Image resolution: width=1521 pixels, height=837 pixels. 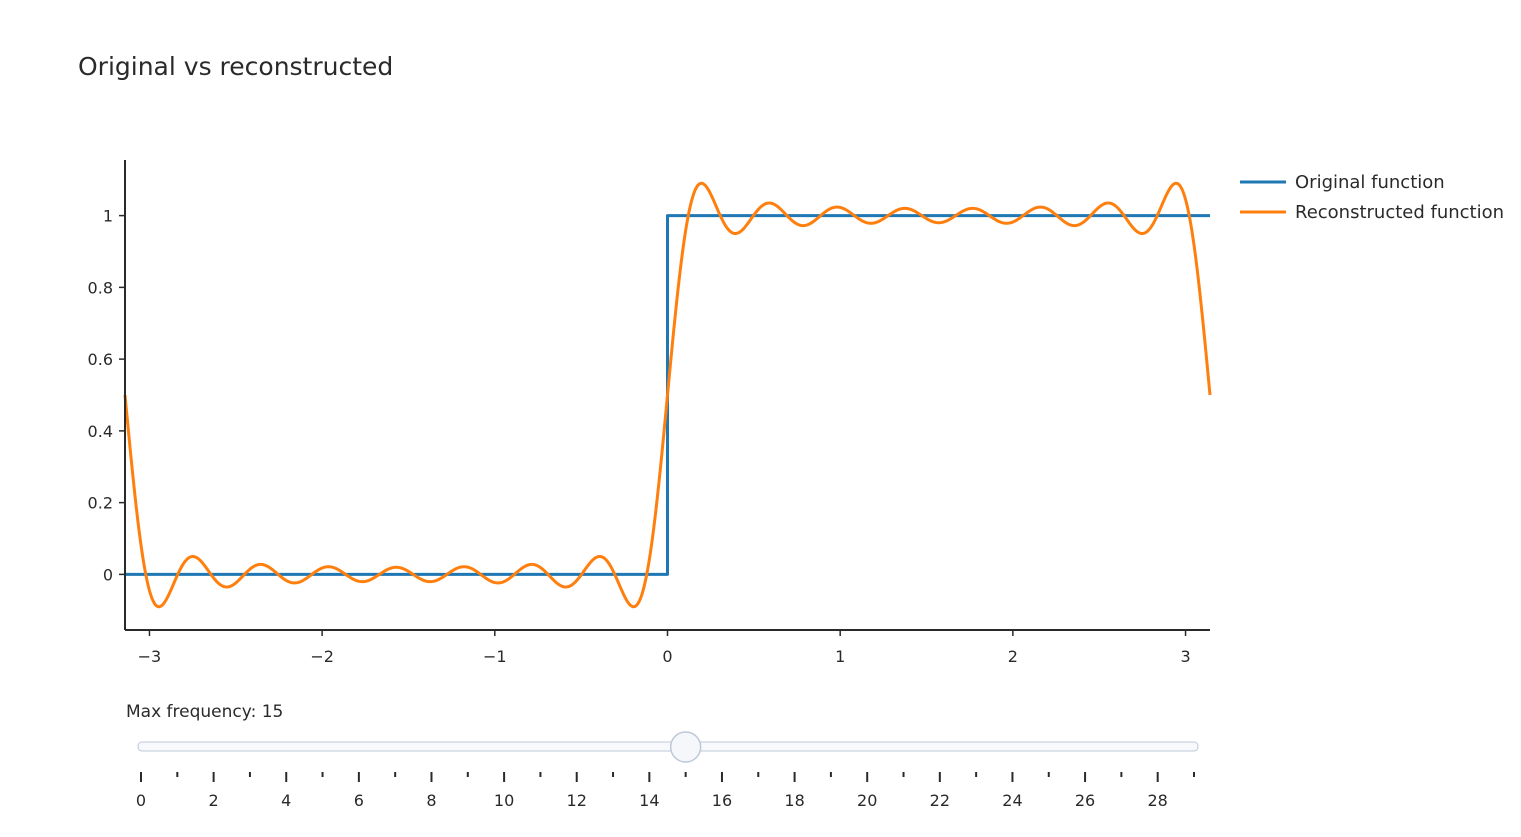 I want to click on legend: Original function Reconstructed function, so click(x=1372, y=197).